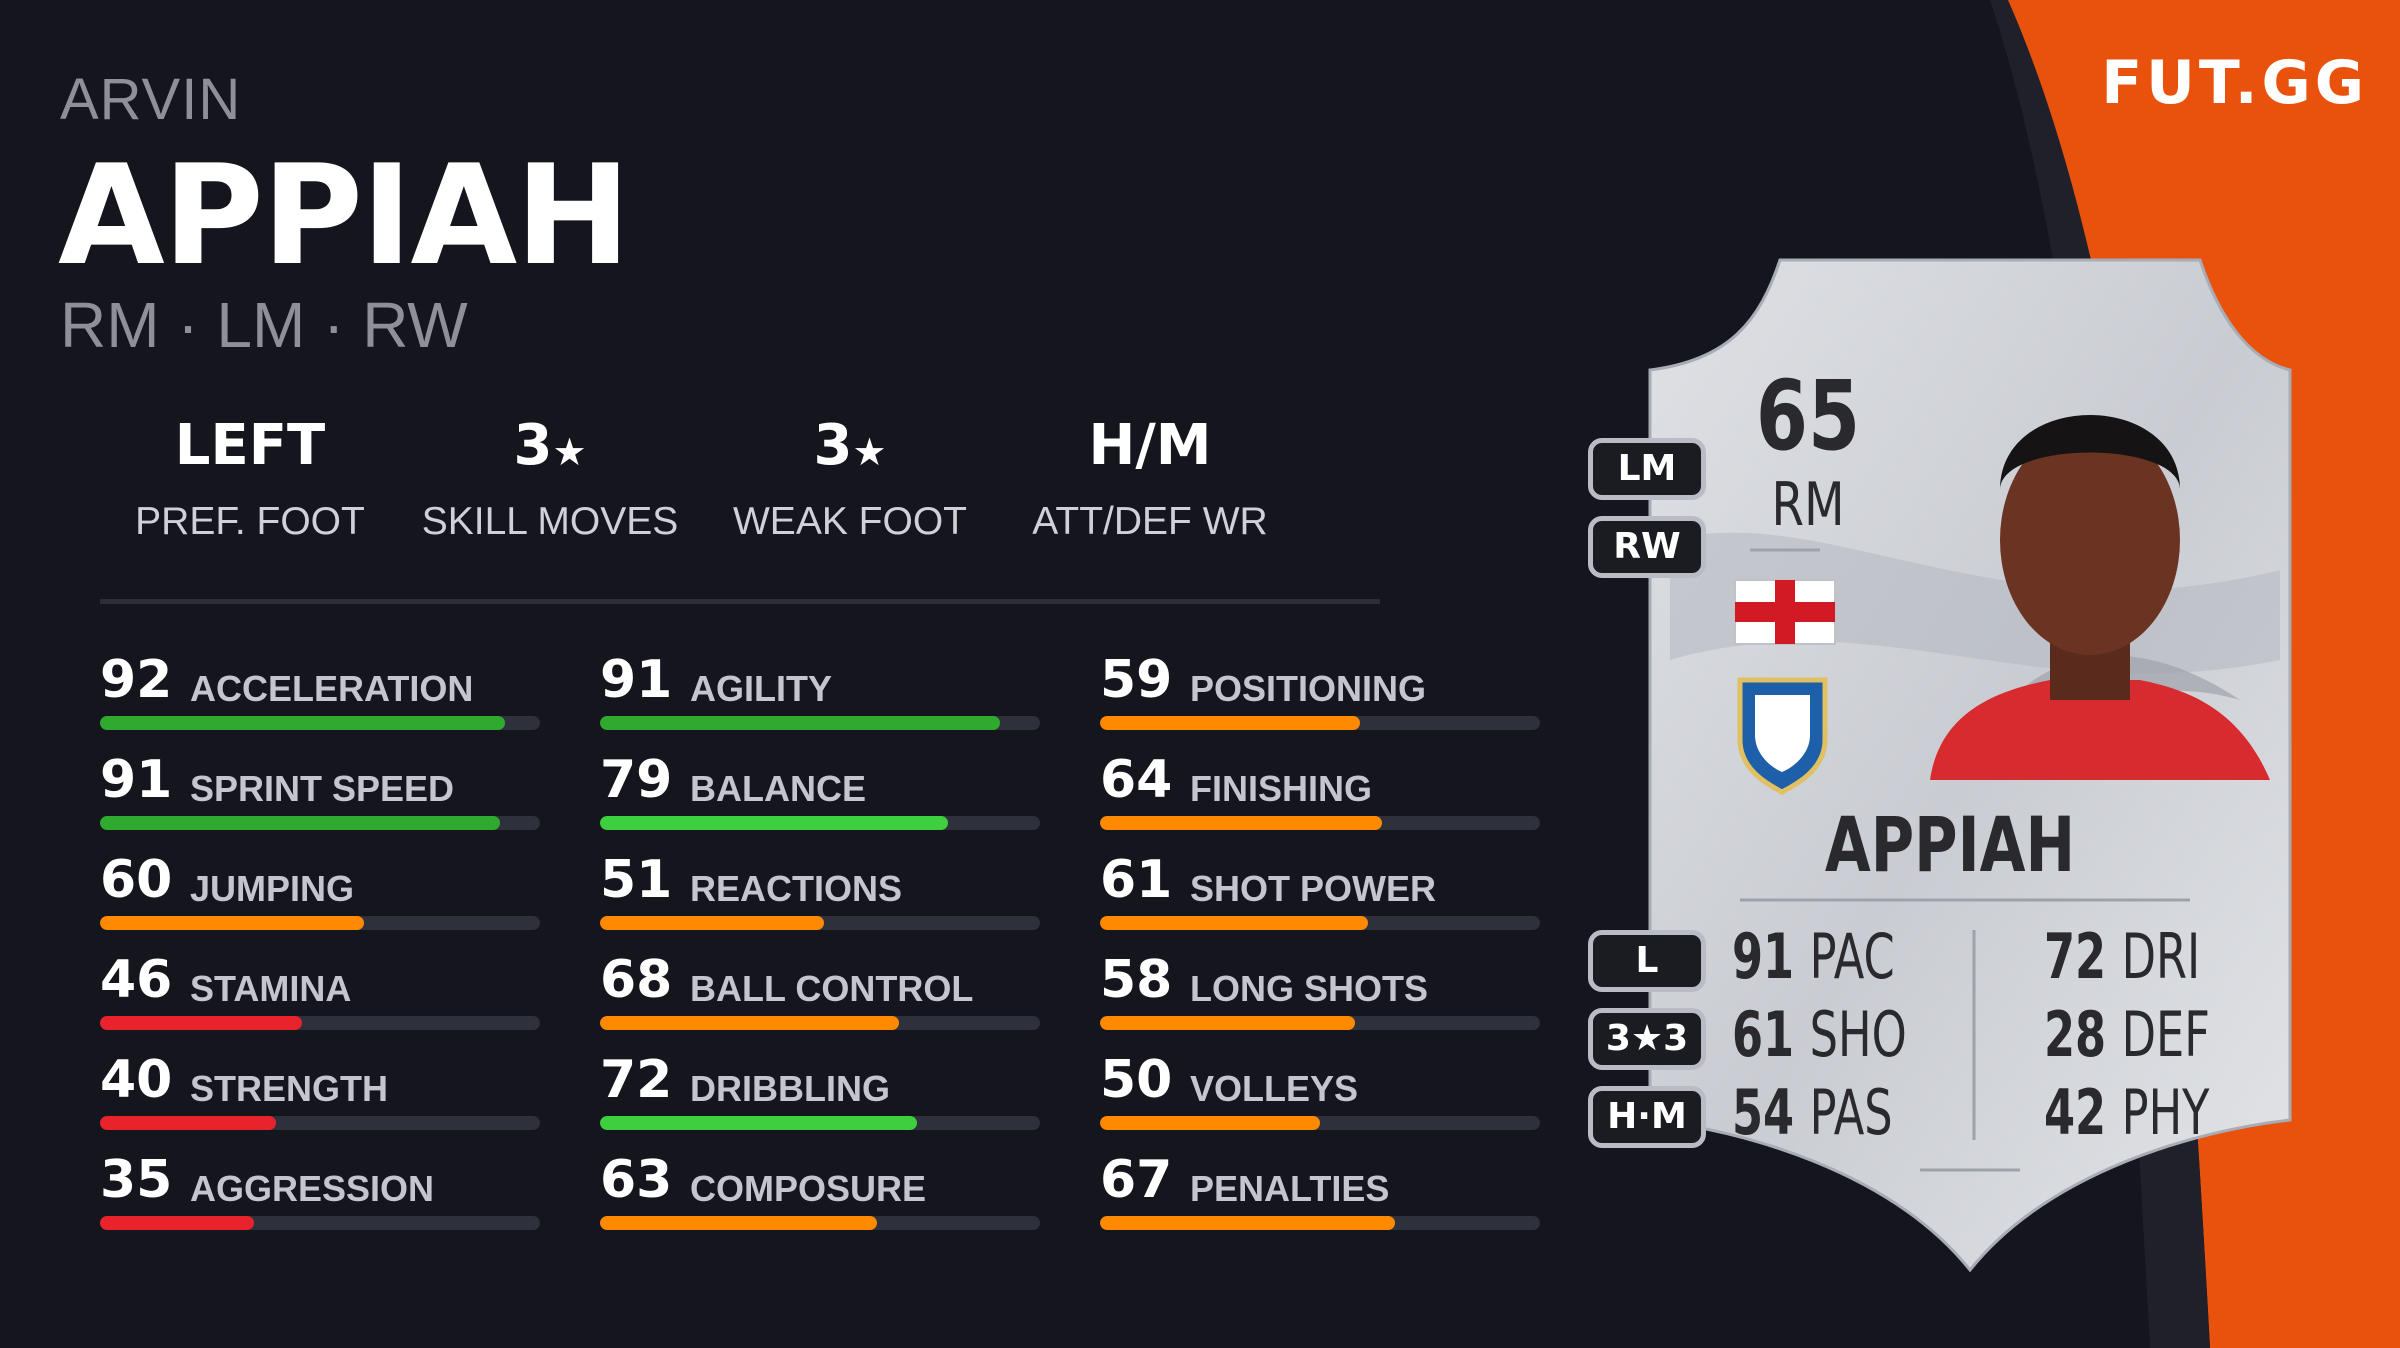 The height and width of the screenshot is (1348, 2400). Describe the element at coordinates (808, 1188) in the screenshot. I see `stat-name: COMPOSURE` at that location.